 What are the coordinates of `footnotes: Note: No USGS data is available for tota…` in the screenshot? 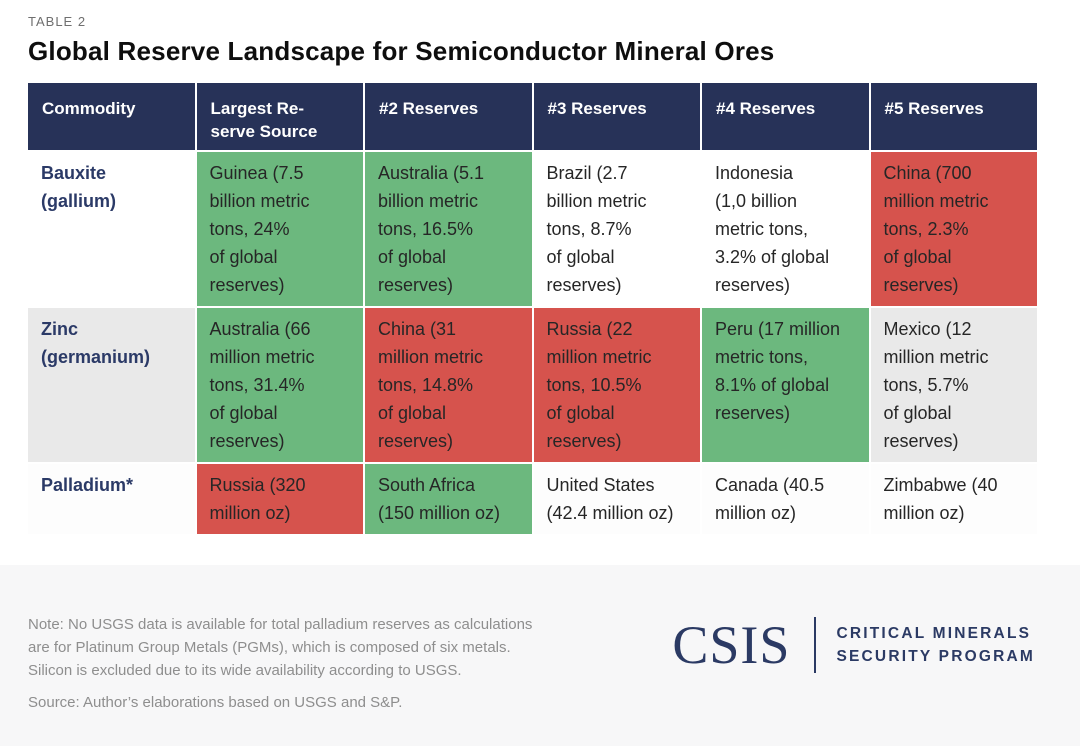 It's located at (280, 663).